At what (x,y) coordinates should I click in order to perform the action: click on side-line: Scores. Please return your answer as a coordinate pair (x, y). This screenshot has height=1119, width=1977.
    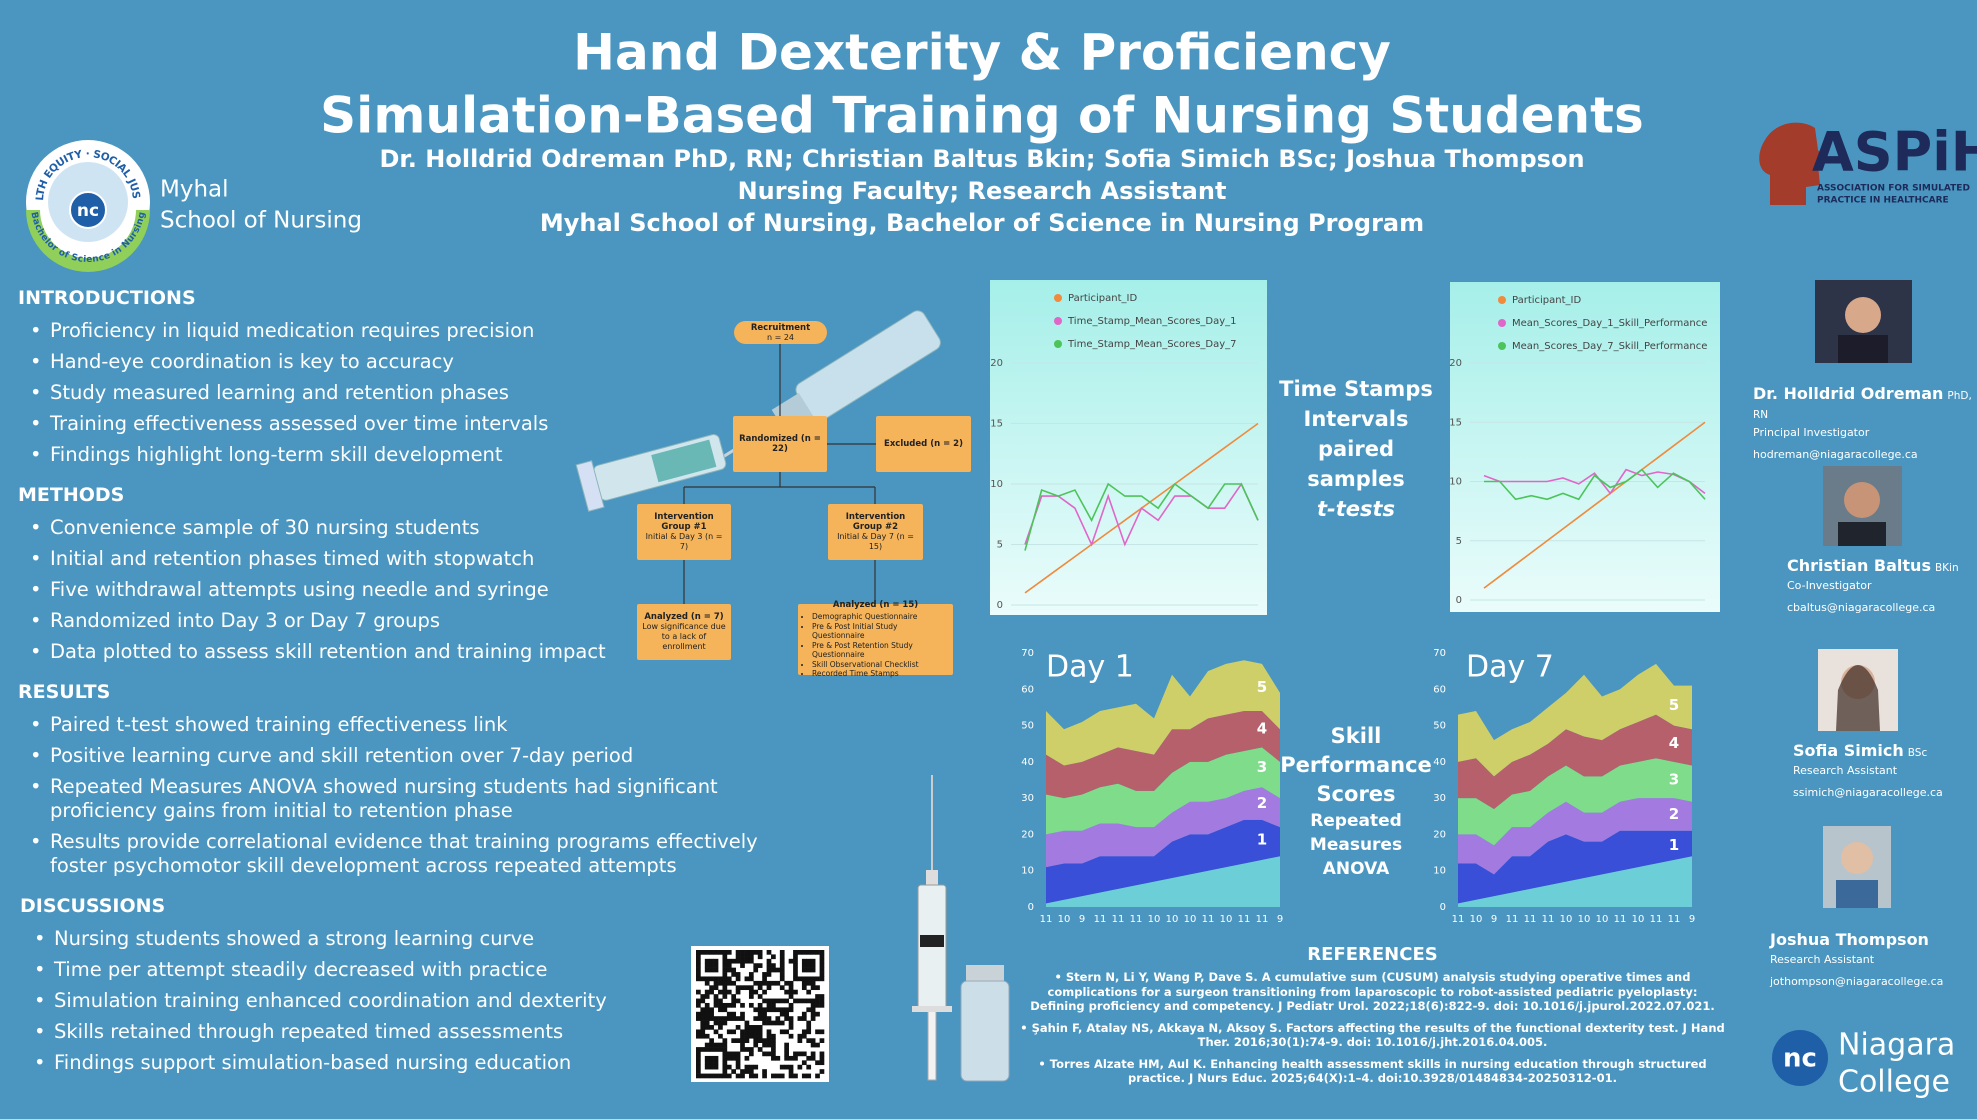
    Looking at the image, I should click on (1356, 794).